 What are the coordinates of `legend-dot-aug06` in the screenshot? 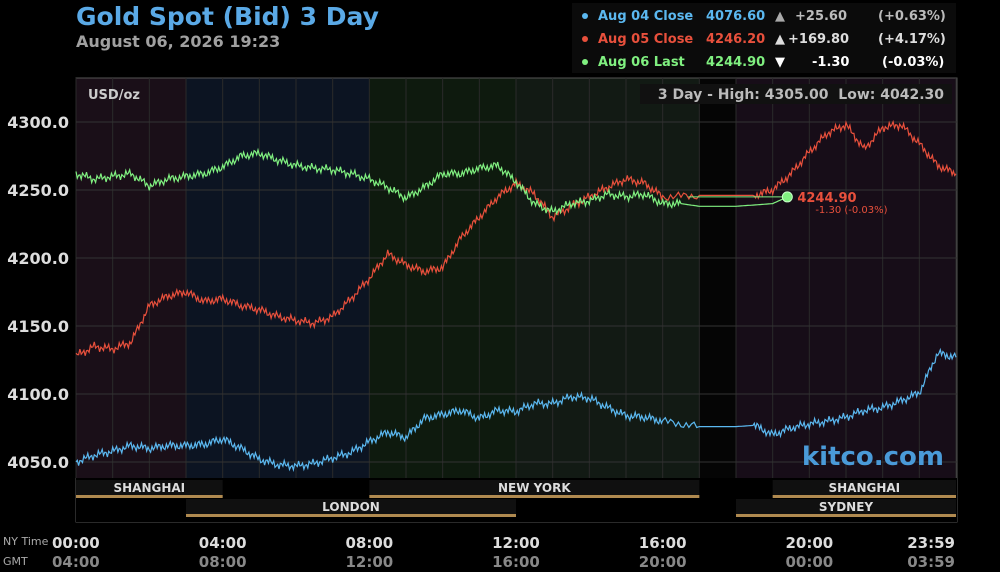 It's located at (585, 62).